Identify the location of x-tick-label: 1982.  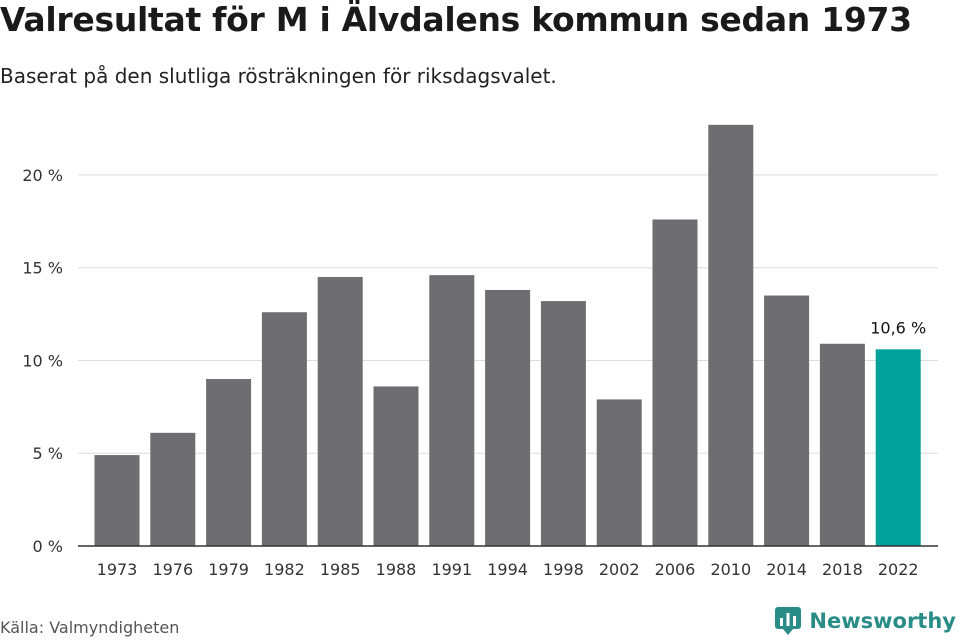
(284, 569).